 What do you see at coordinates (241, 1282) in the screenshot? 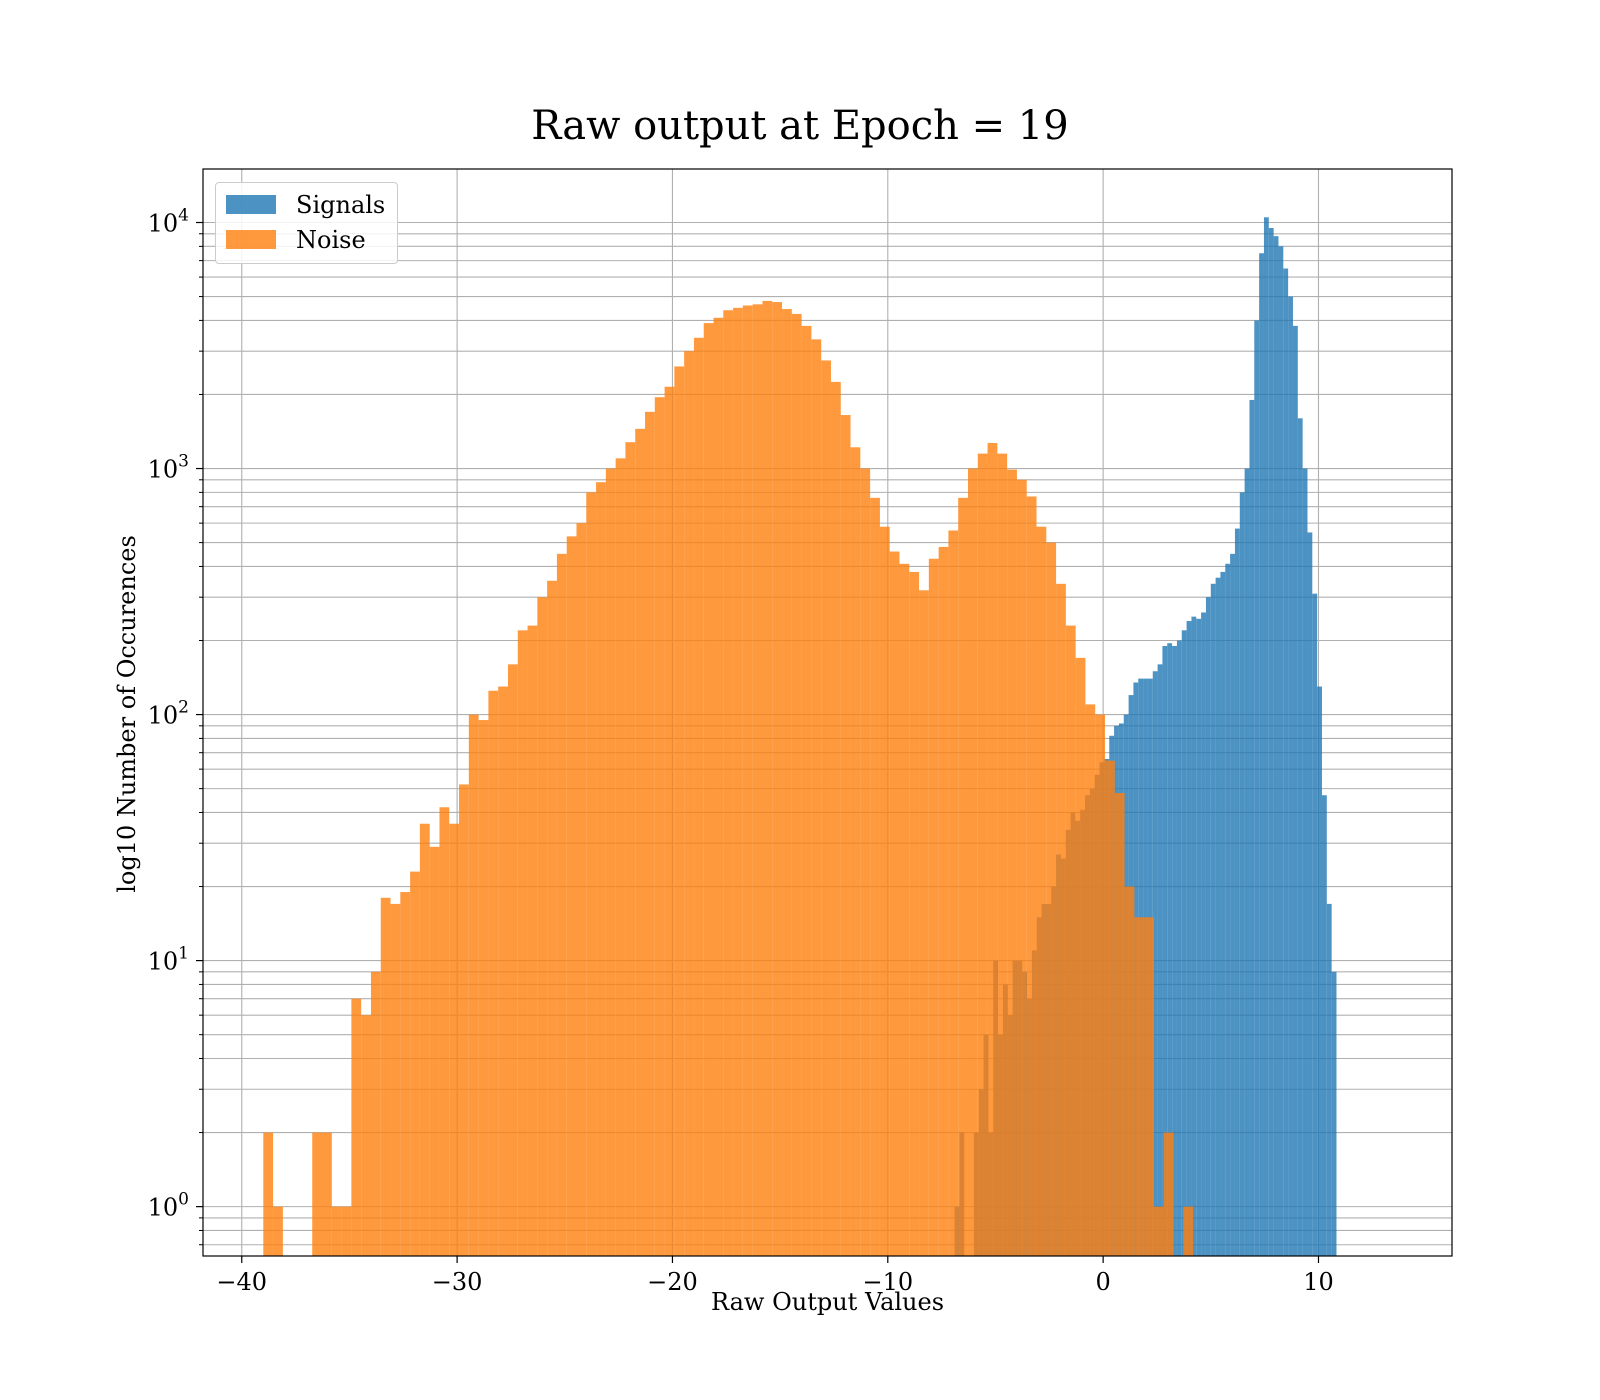
I see `x-tick-label: −40` at bounding box center [241, 1282].